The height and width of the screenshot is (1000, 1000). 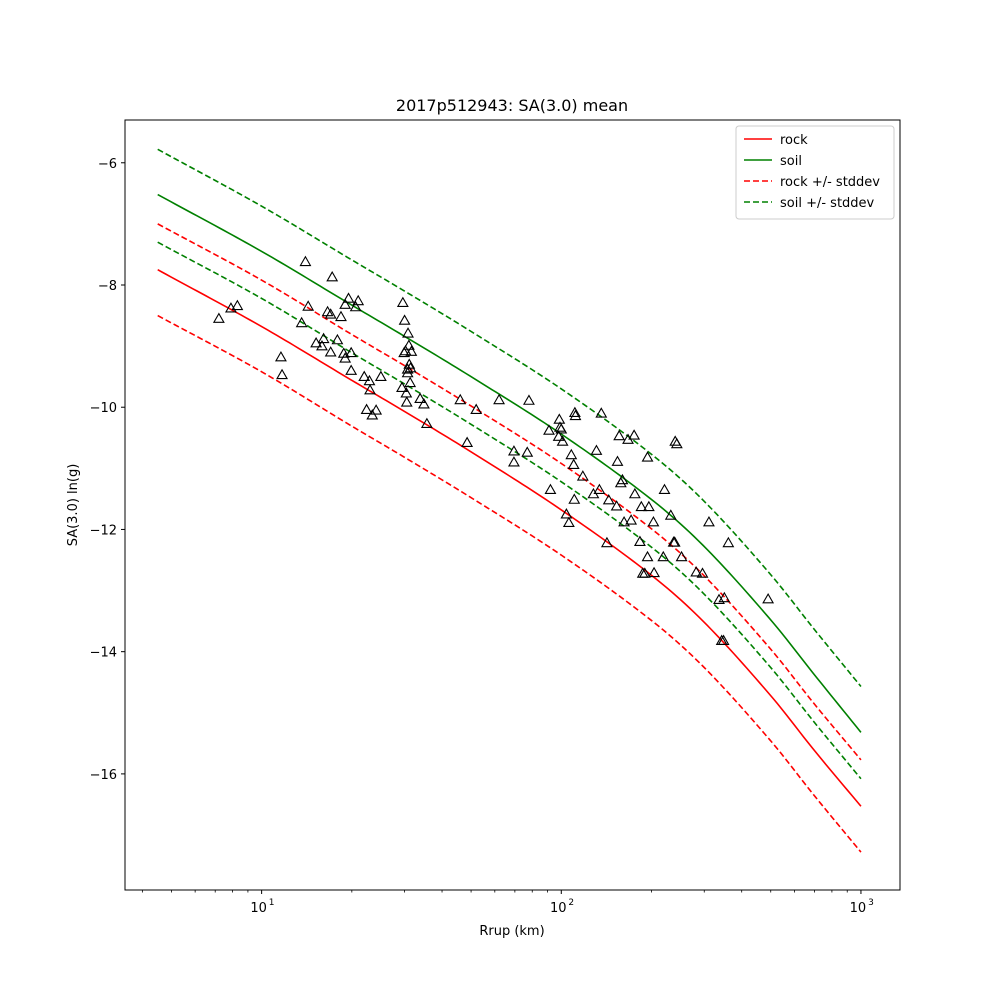 I want to click on y-tick-label: −16, so click(x=103, y=775).